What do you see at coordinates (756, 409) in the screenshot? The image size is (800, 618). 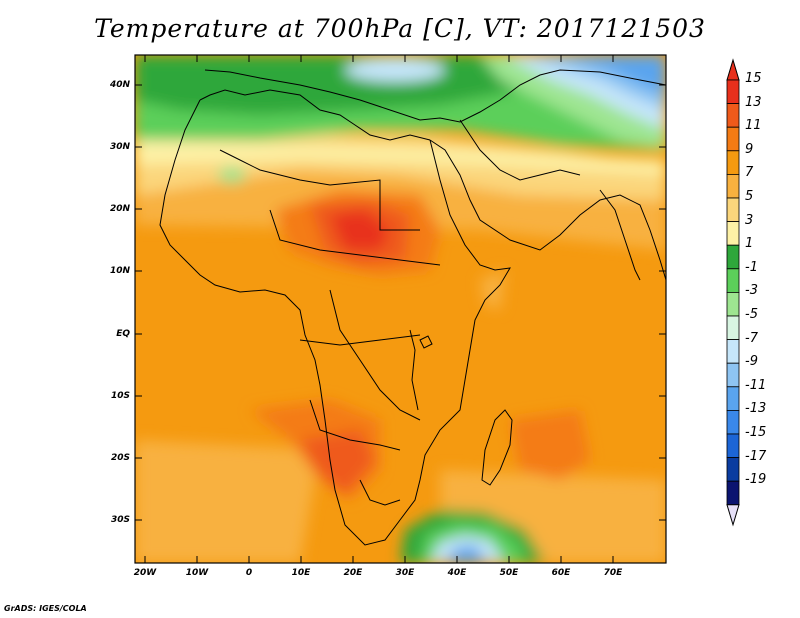 I see `colorbar-label: -13` at bounding box center [756, 409].